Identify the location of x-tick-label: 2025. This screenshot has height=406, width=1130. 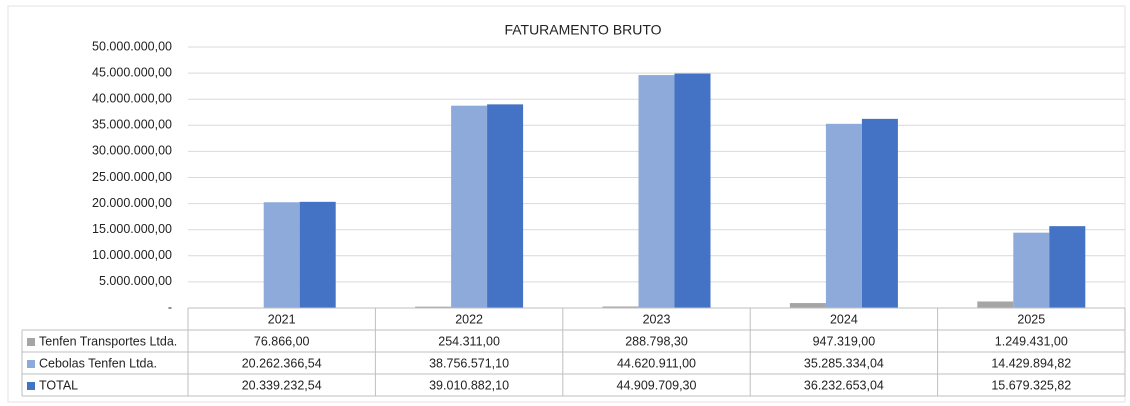
(1031, 319).